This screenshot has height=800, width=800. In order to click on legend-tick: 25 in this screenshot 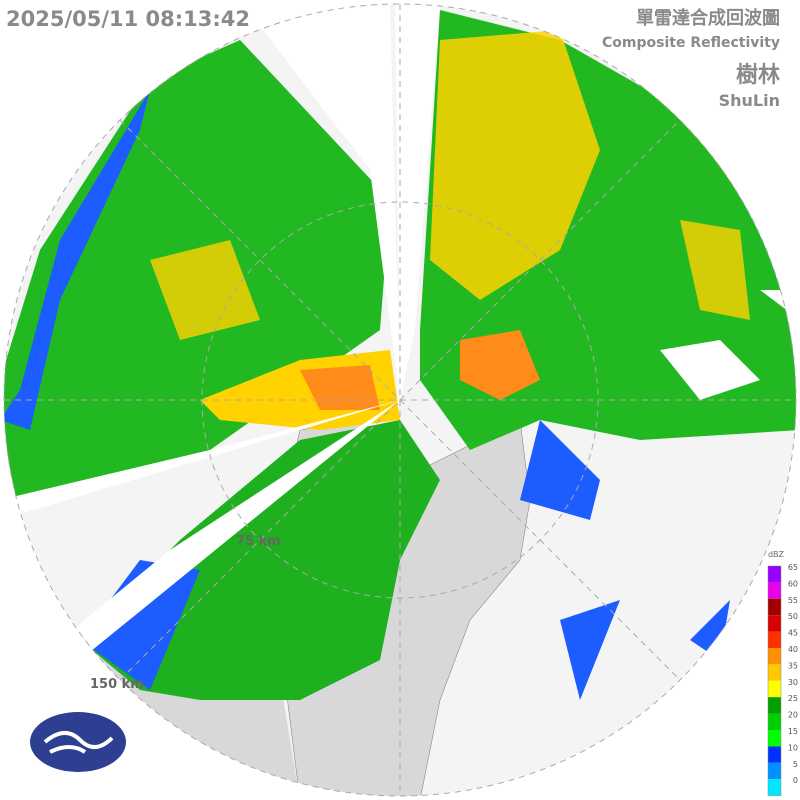, I will do `click(793, 698)`.